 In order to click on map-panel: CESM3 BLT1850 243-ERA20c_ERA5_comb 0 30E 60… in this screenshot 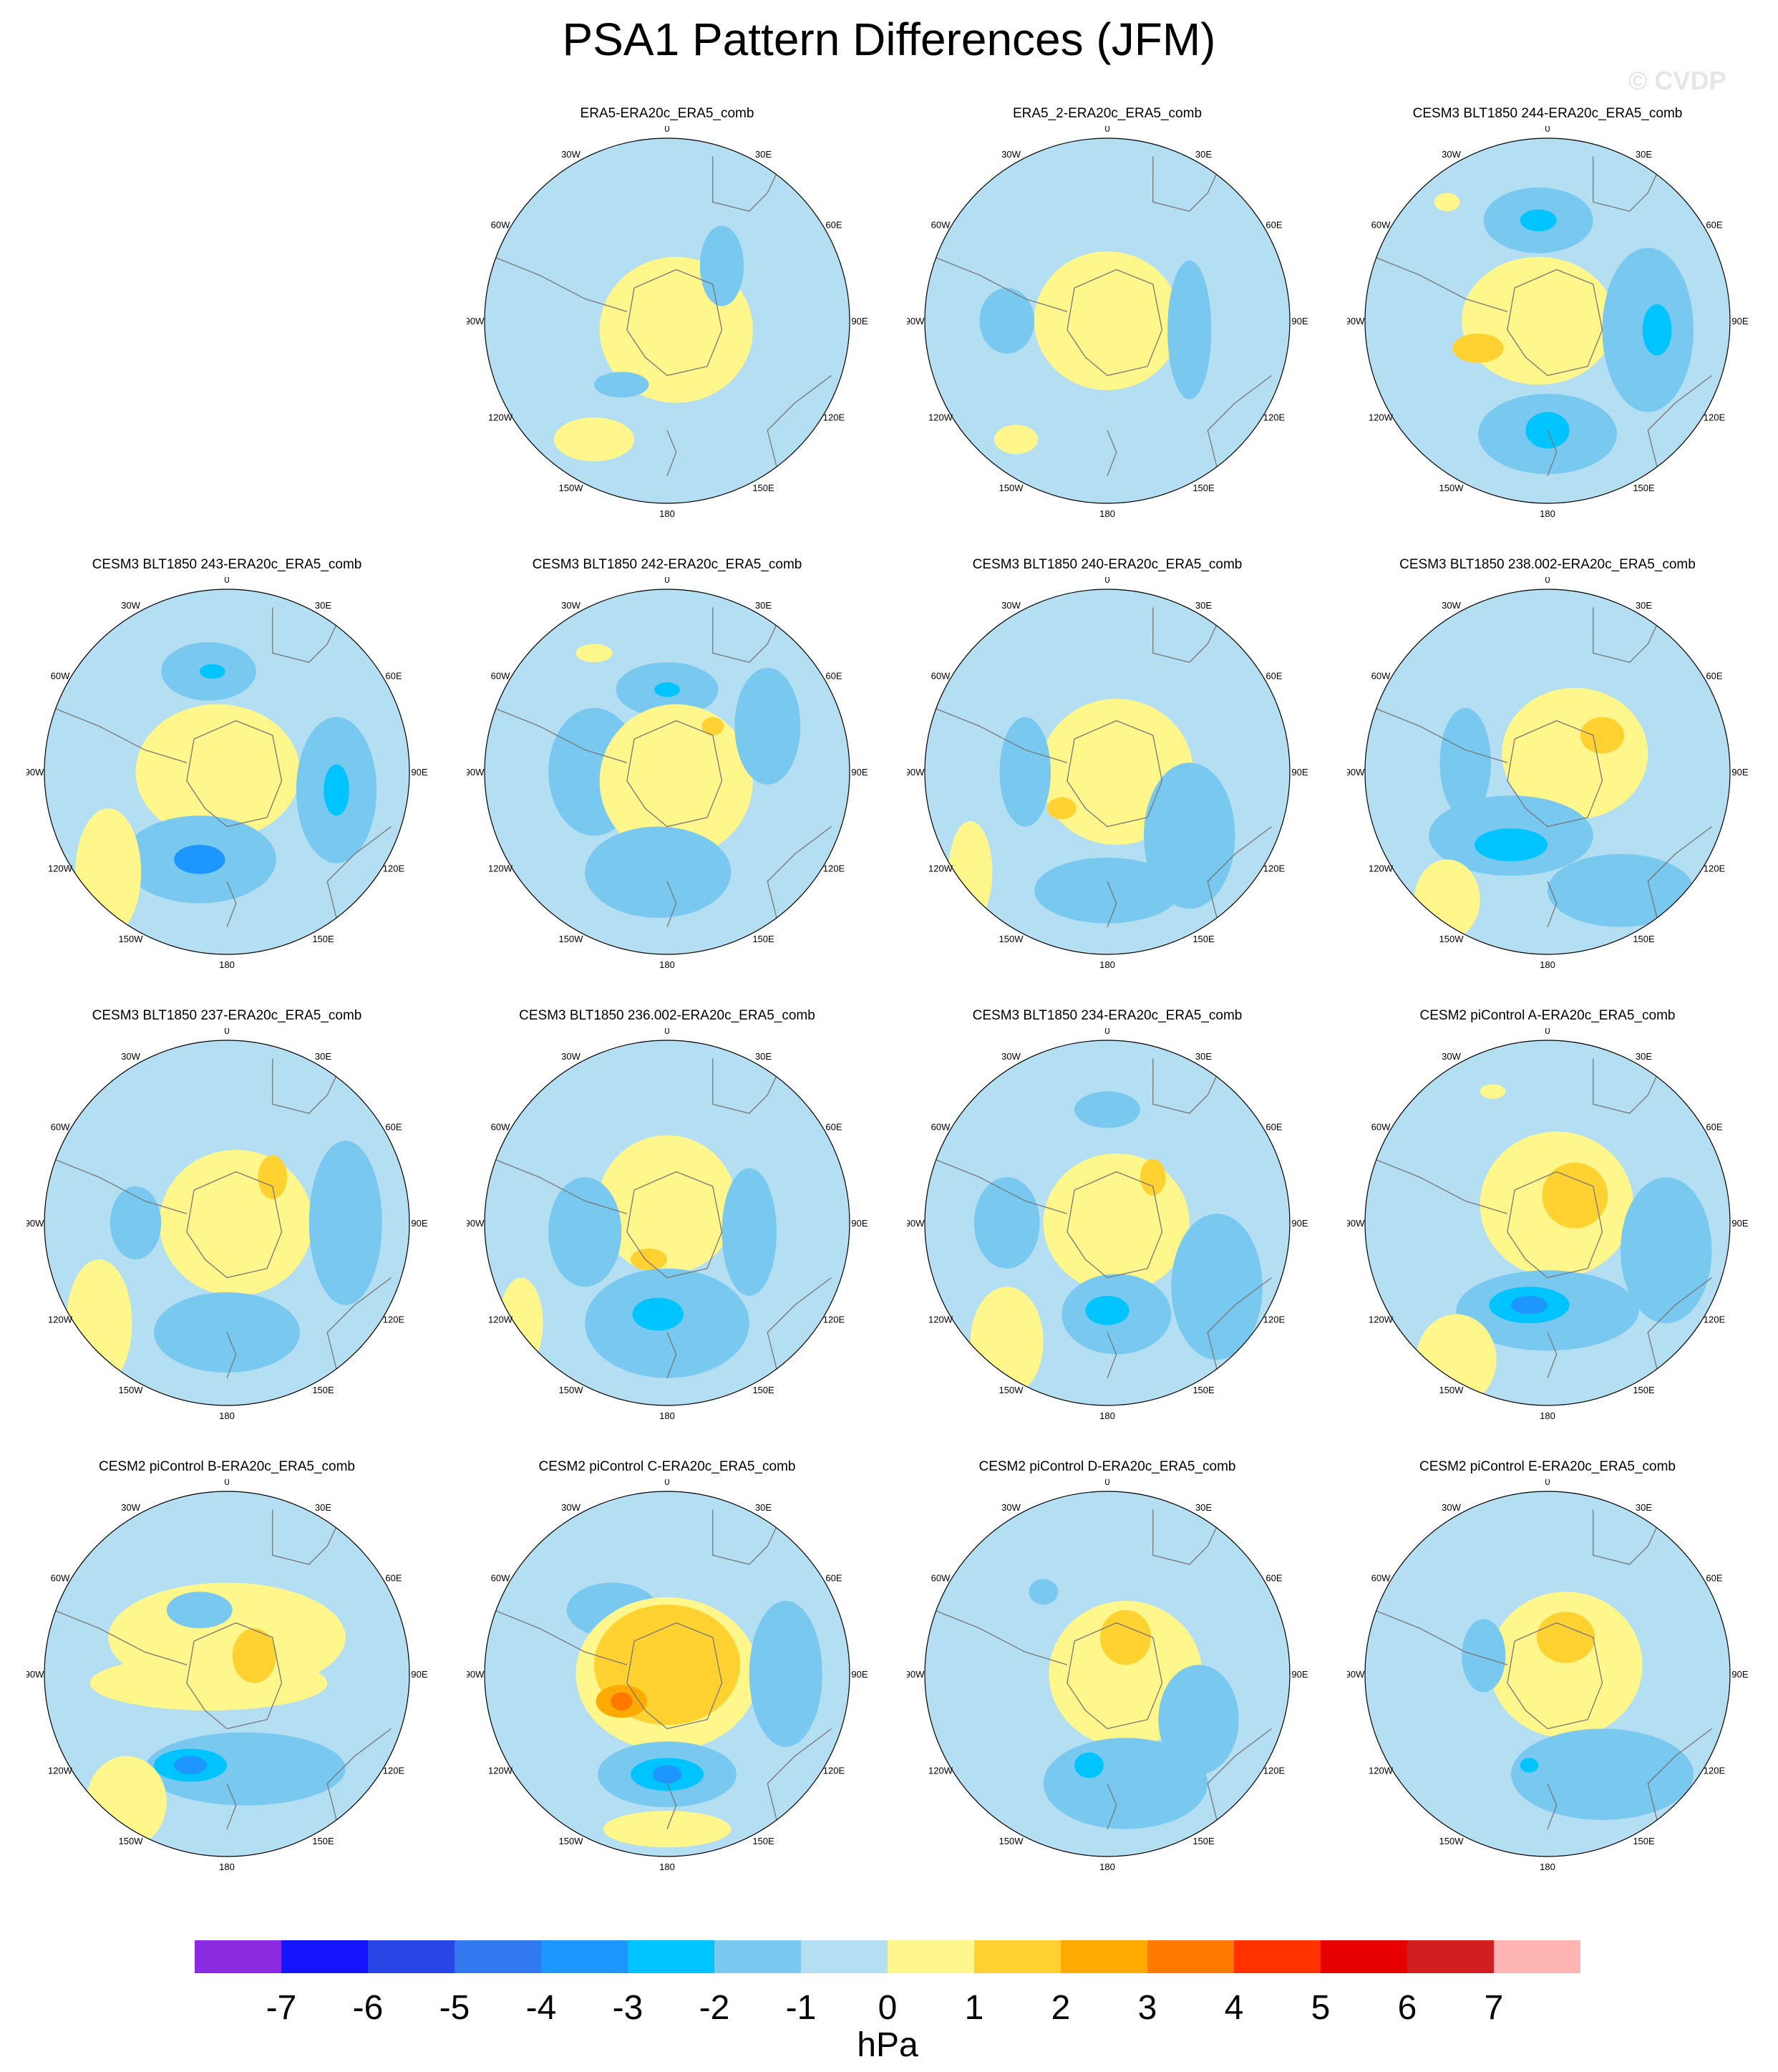, I will do `click(226, 772)`.